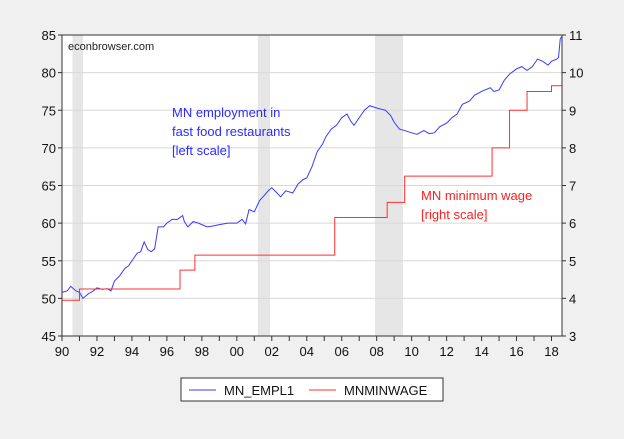  I want to click on annotation-minwage: MN minimum wage [right scale], so click(476, 205).